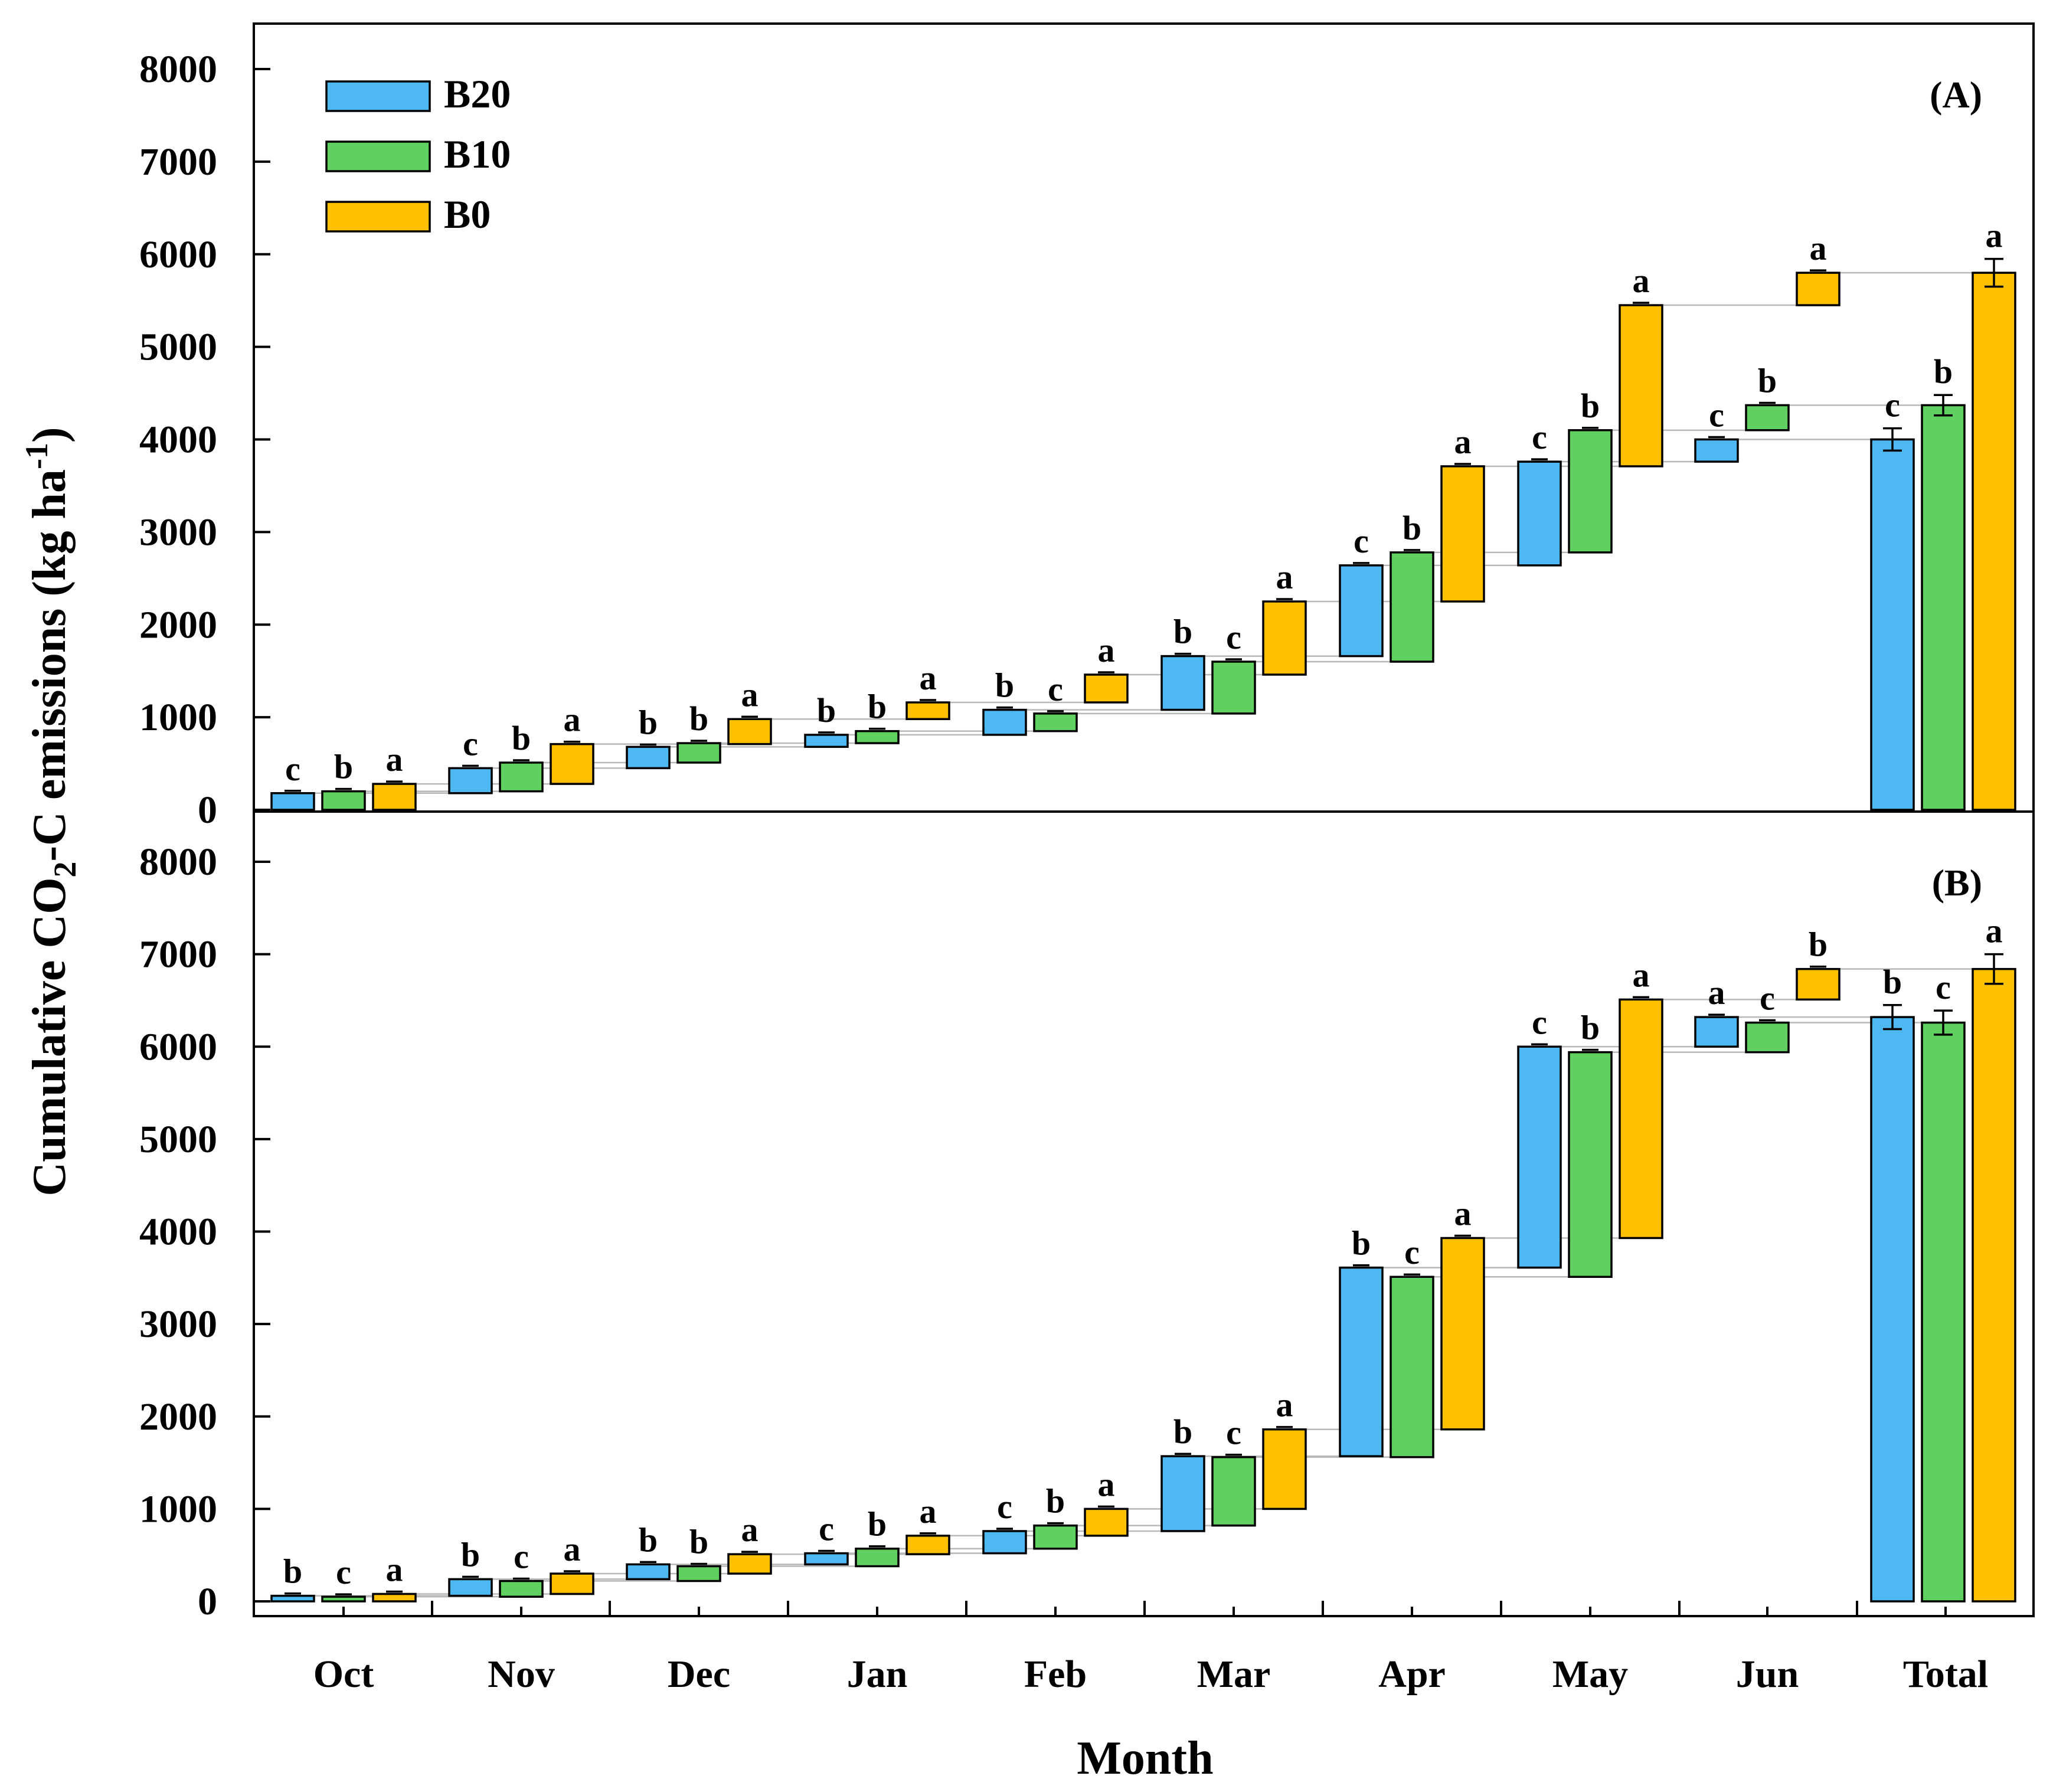 The image size is (2053, 1792). What do you see at coordinates (1943, 1312) in the screenshot?
I see `bar-b10-total` at bounding box center [1943, 1312].